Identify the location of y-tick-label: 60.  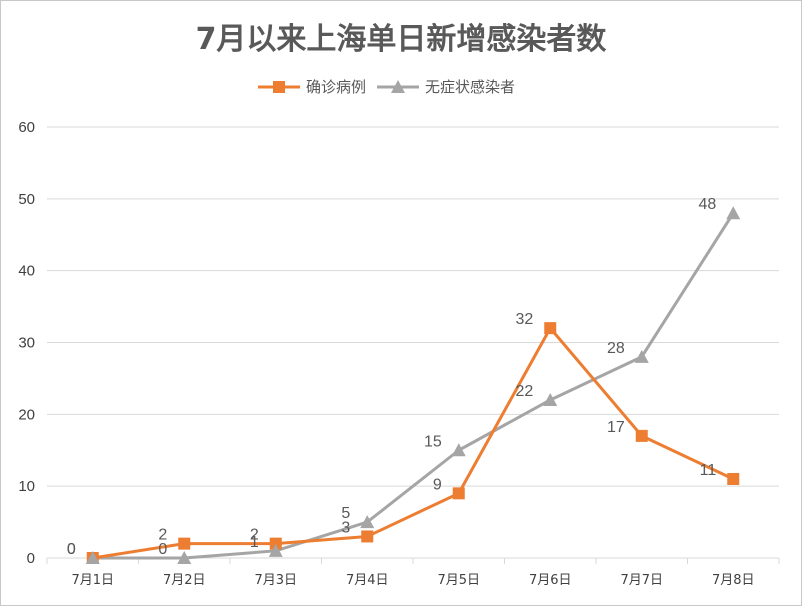
(26, 127).